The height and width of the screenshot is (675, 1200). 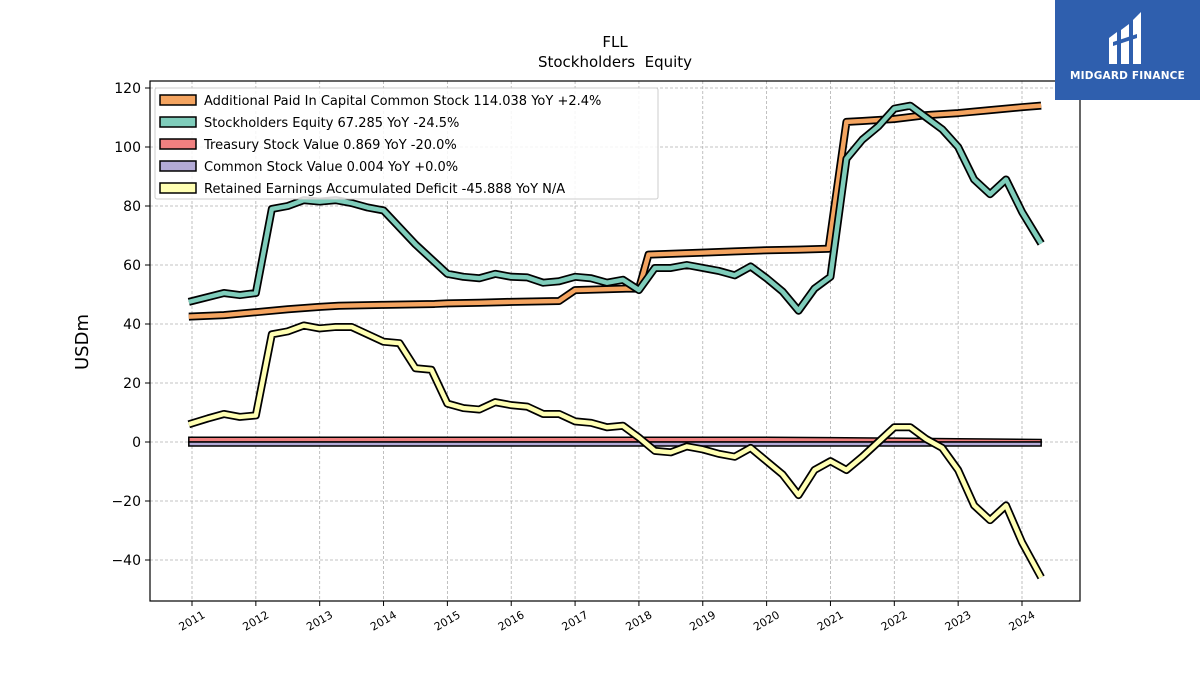 I want to click on x-tick-label: 2022, so click(x=894, y=620).